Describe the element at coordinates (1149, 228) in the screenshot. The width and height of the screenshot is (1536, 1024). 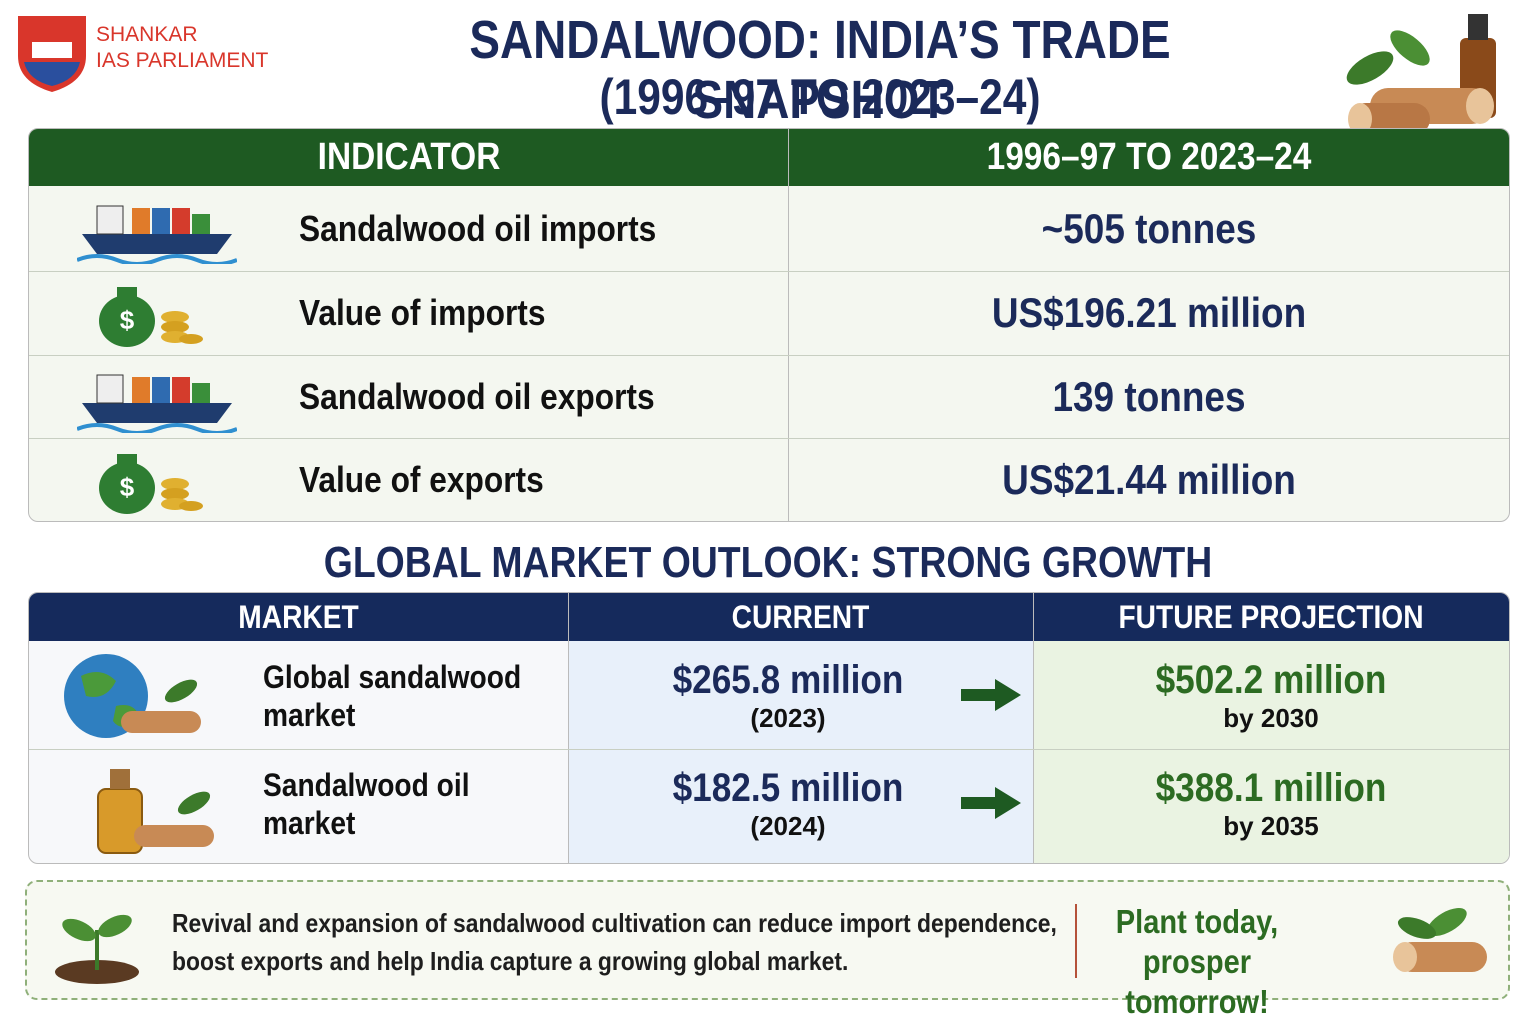
I see `value: ~505 tonnes` at that location.